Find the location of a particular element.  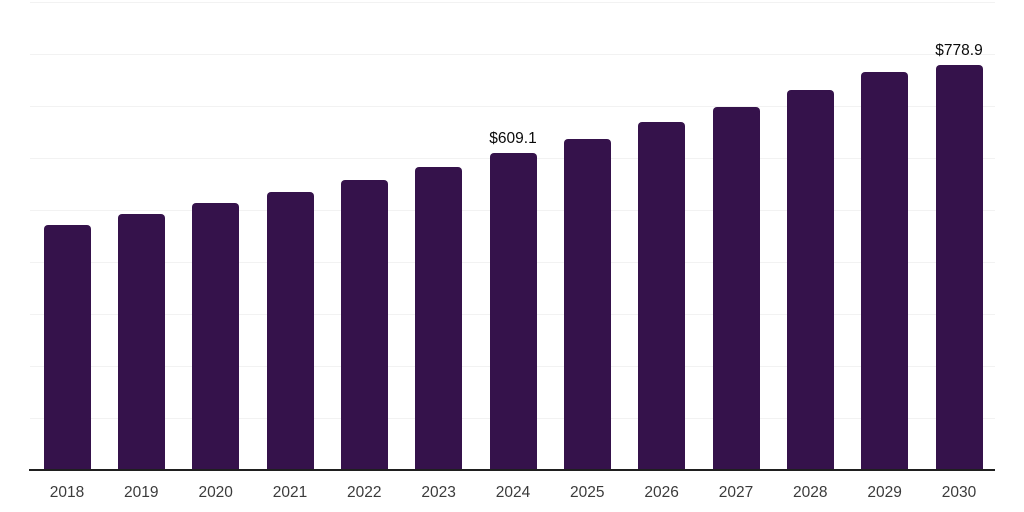

x-axis-tick-label: 2024 is located at coordinates (513, 492).